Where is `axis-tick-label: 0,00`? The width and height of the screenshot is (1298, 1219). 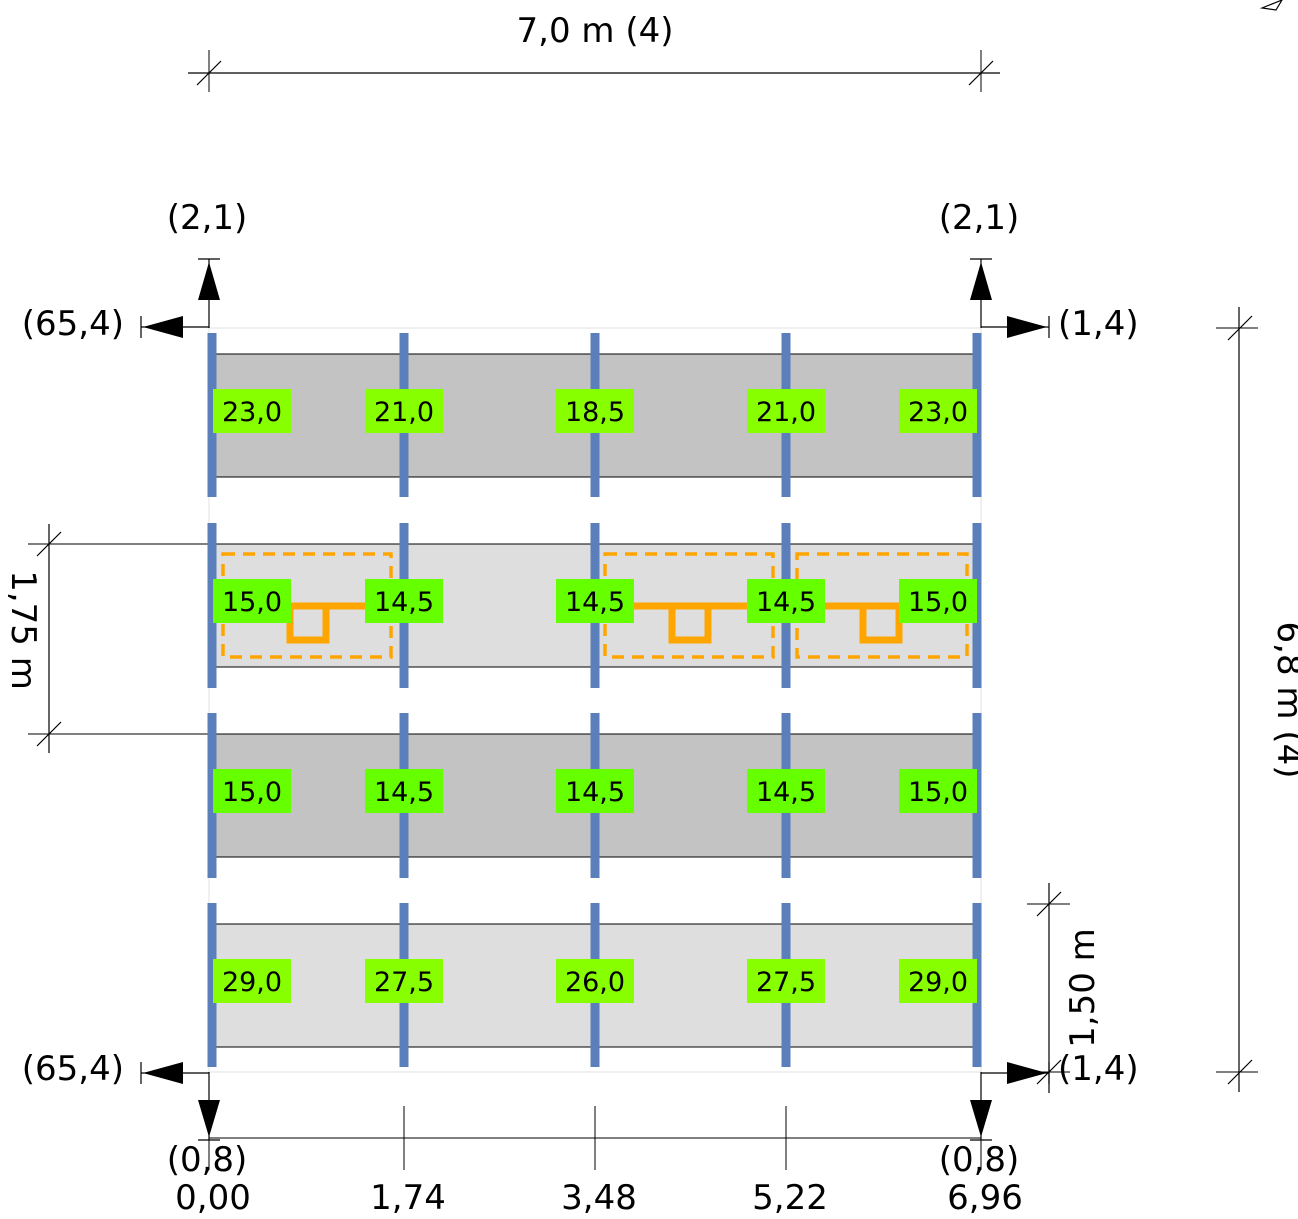
axis-tick-label: 0,00 is located at coordinates (213, 1198).